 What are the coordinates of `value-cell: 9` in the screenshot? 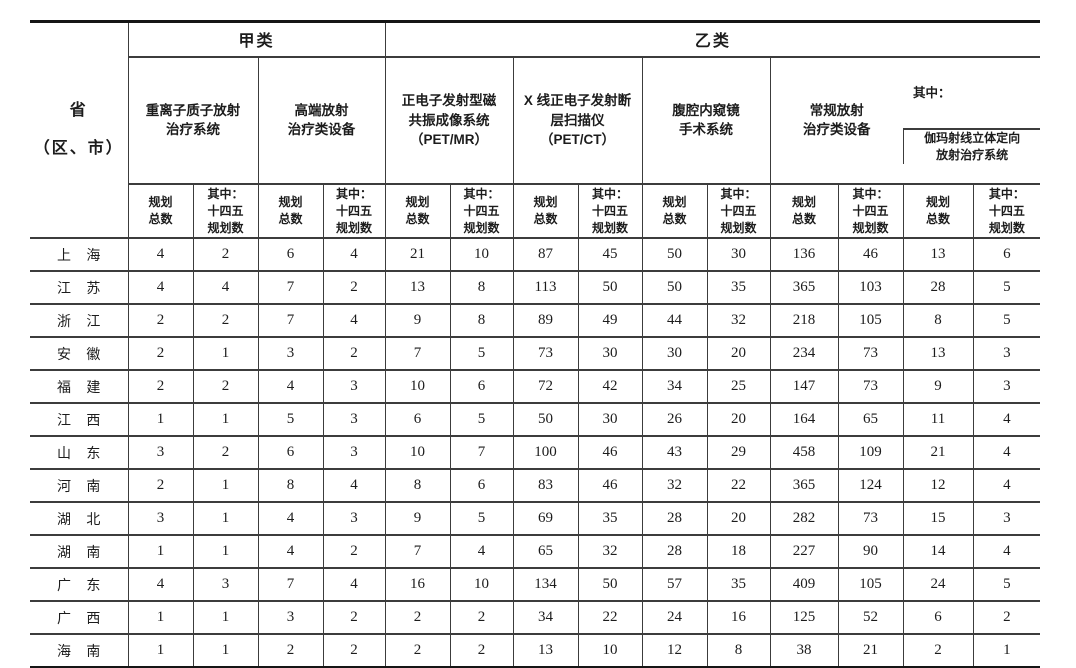 It's located at (417, 519).